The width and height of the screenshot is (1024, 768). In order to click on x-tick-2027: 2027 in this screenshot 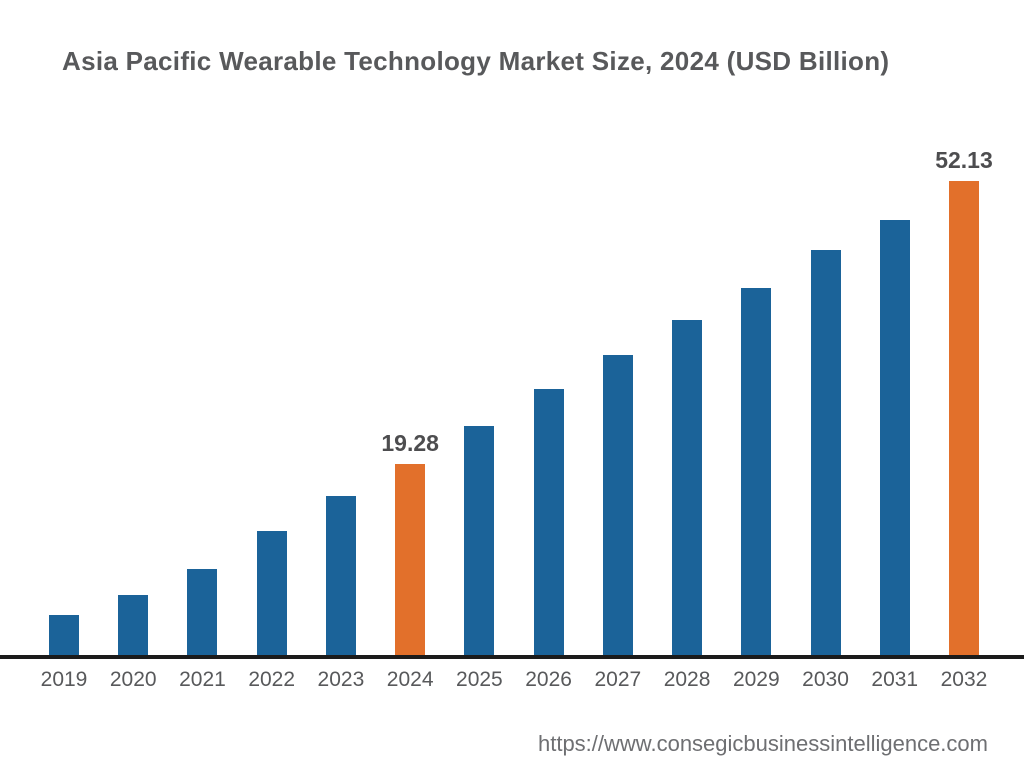, I will do `click(618, 679)`.